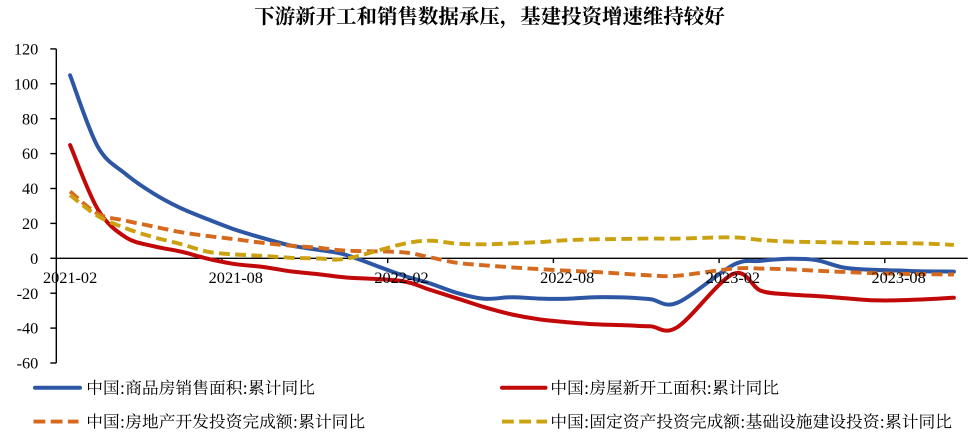 This screenshot has width=979, height=435. What do you see at coordinates (28, 363) in the screenshot?
I see `svg-text: -60` at bounding box center [28, 363].